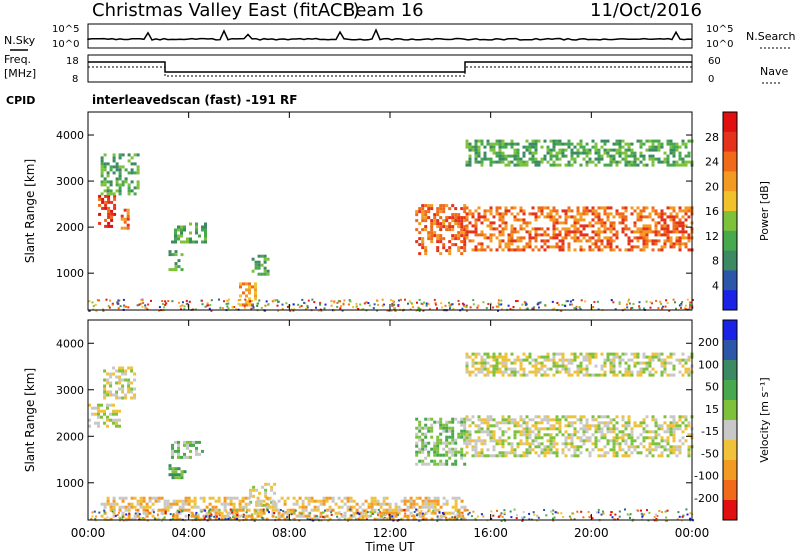 This screenshot has width=800, height=554. I want to click on y-tick-label: 3000, so click(70, 390).